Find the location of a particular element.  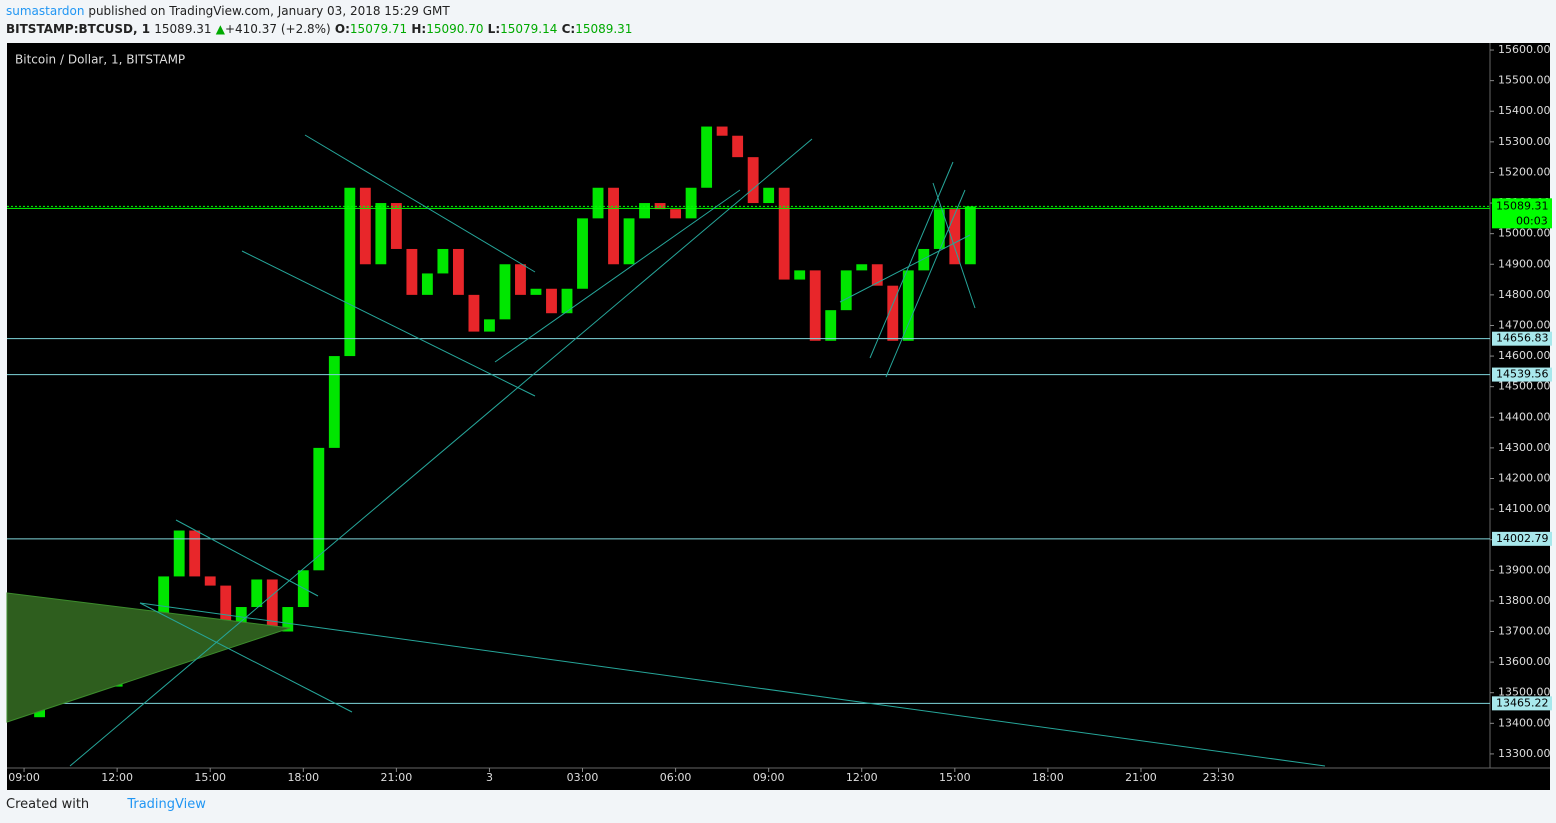

y-tick-label: 13700.00 is located at coordinates (1524, 631).